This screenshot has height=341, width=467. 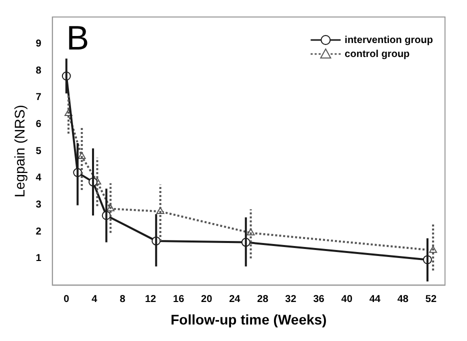 I want to click on x-axis-title: Follow-up time (Weeks), so click(x=248, y=319).